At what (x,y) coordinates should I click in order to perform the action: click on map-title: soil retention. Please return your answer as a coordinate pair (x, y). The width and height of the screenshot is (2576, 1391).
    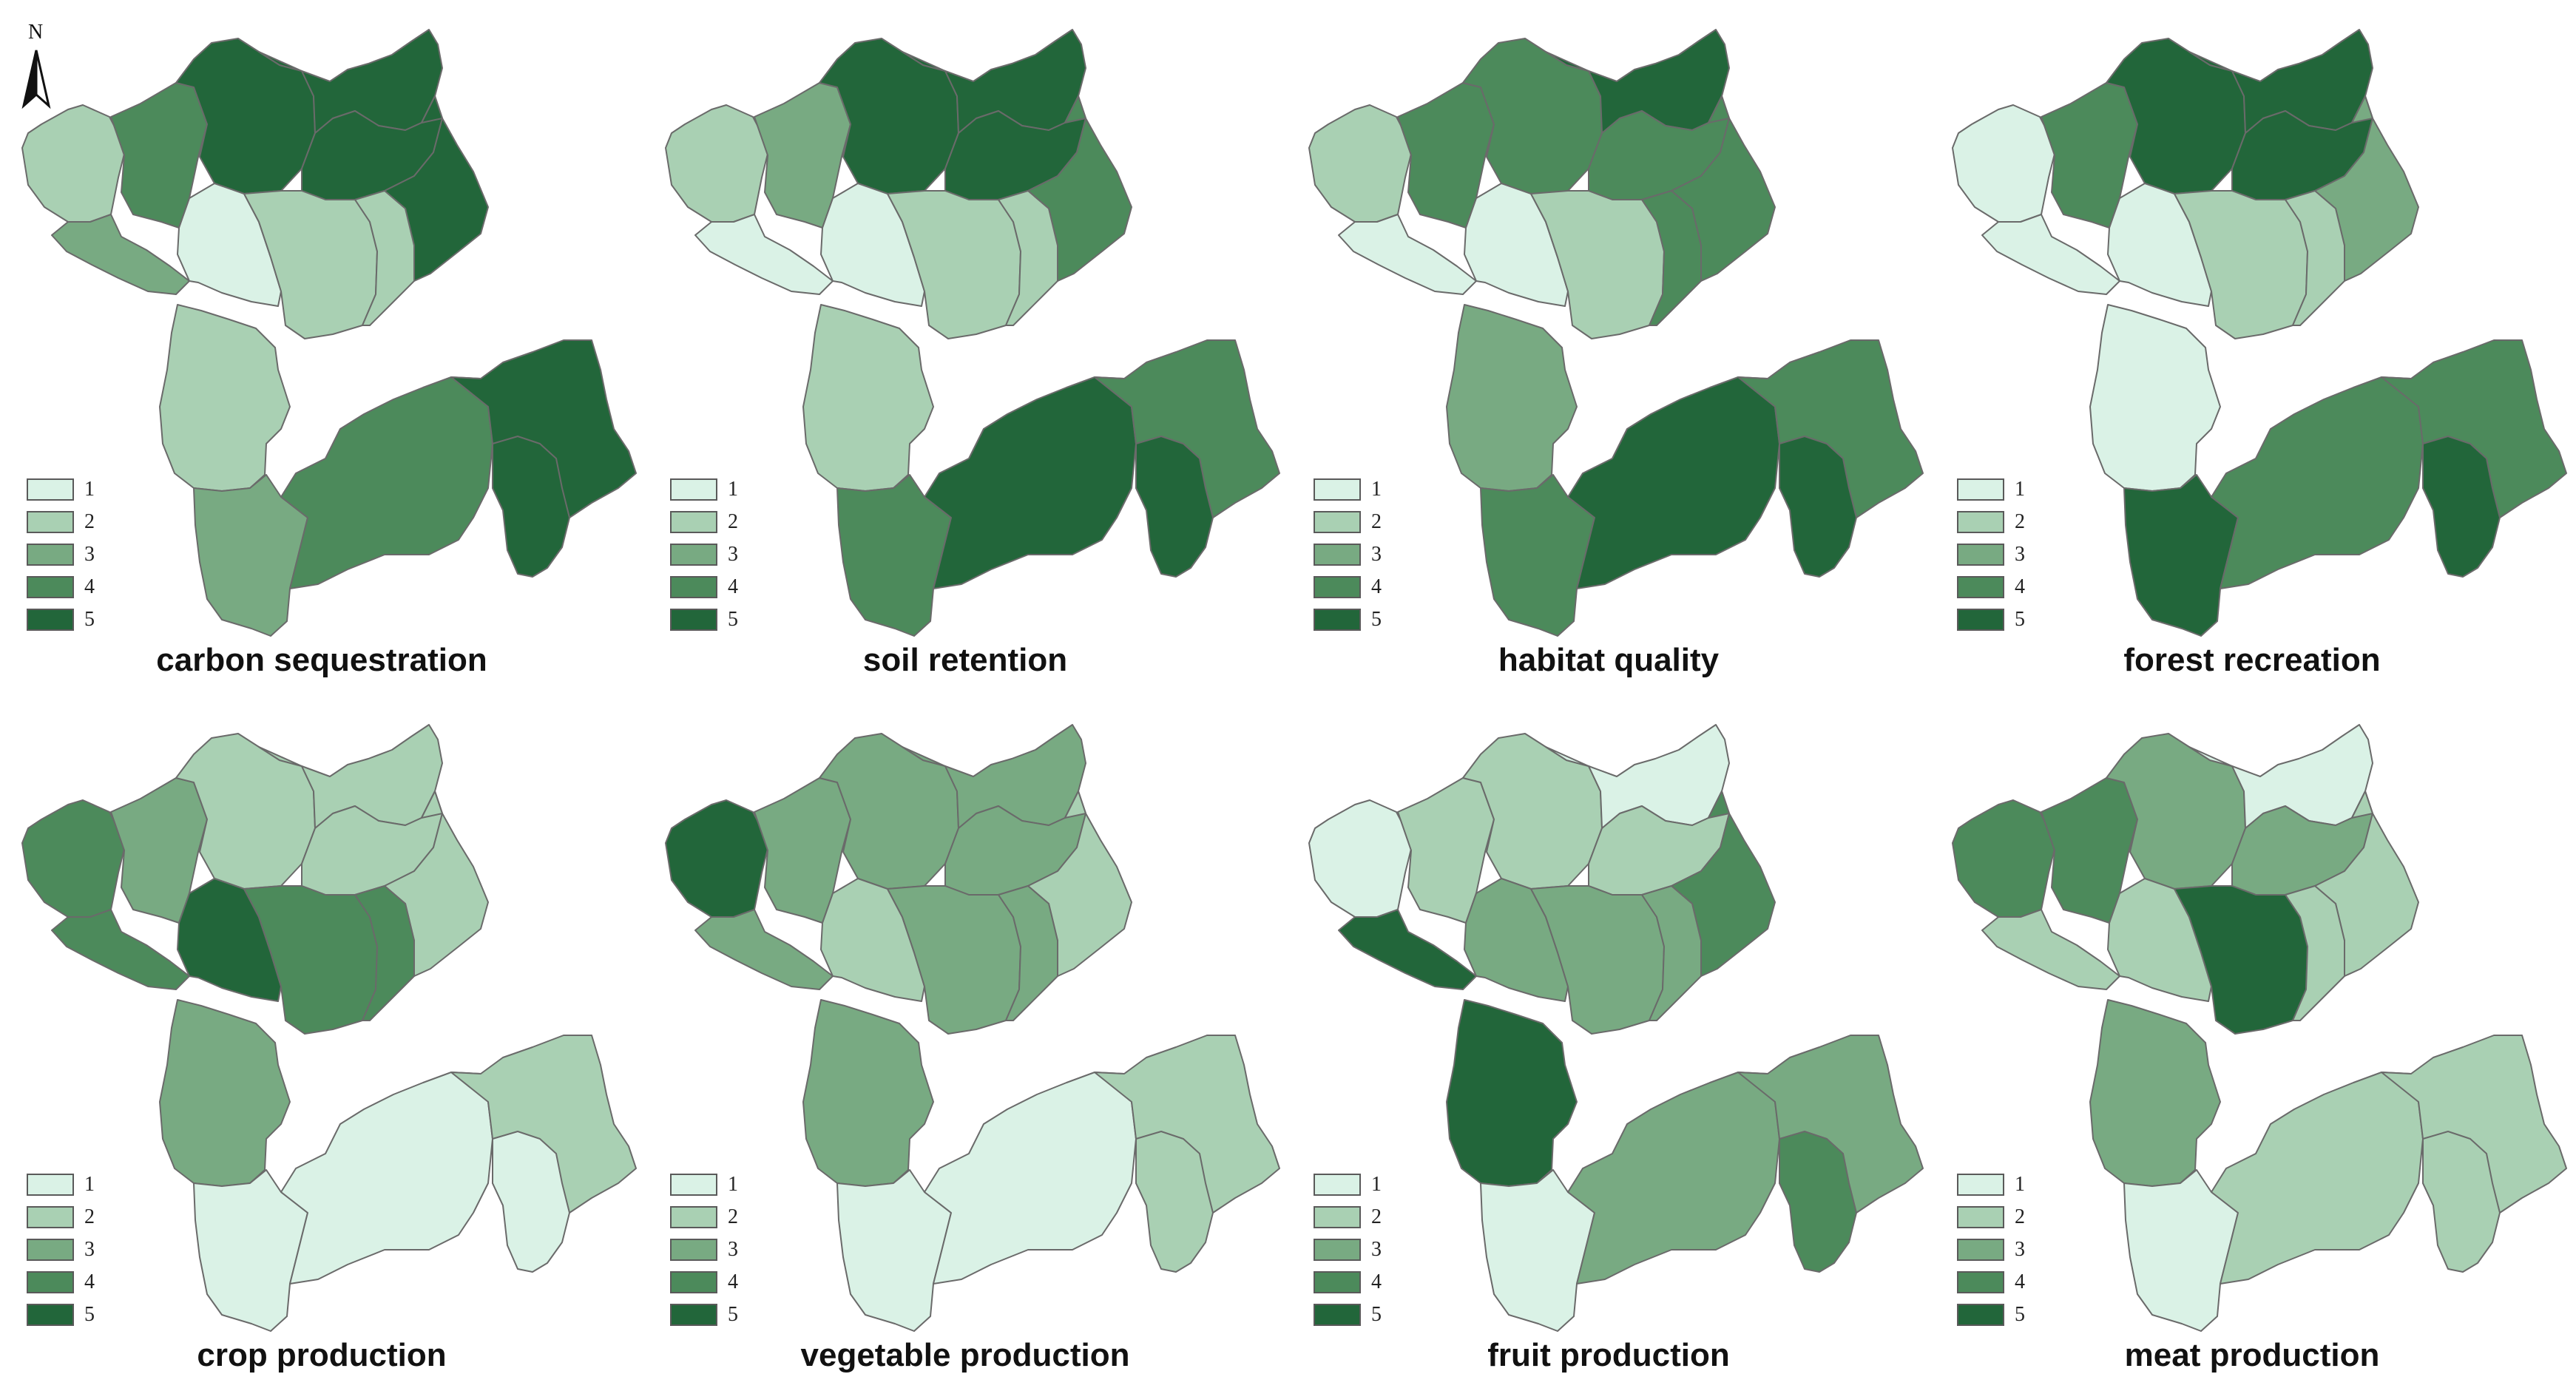
    Looking at the image, I should click on (965, 660).